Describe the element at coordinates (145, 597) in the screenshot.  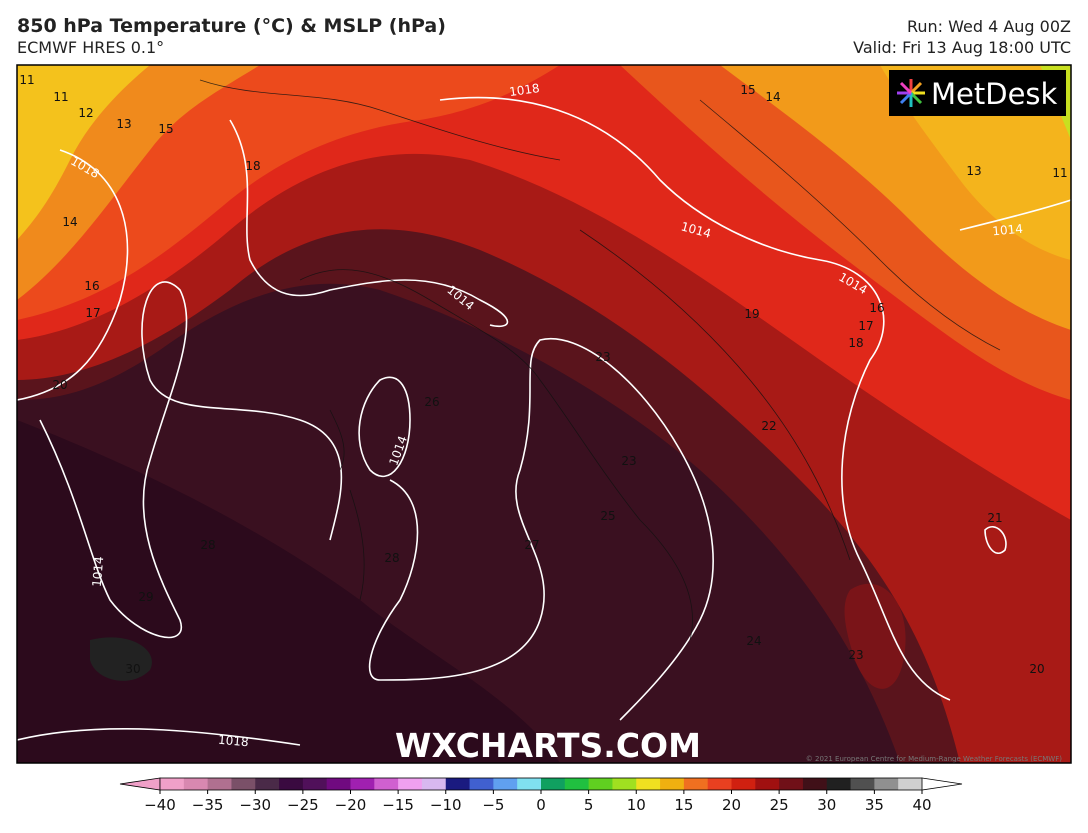
I see `temperature-label: 29` at that location.